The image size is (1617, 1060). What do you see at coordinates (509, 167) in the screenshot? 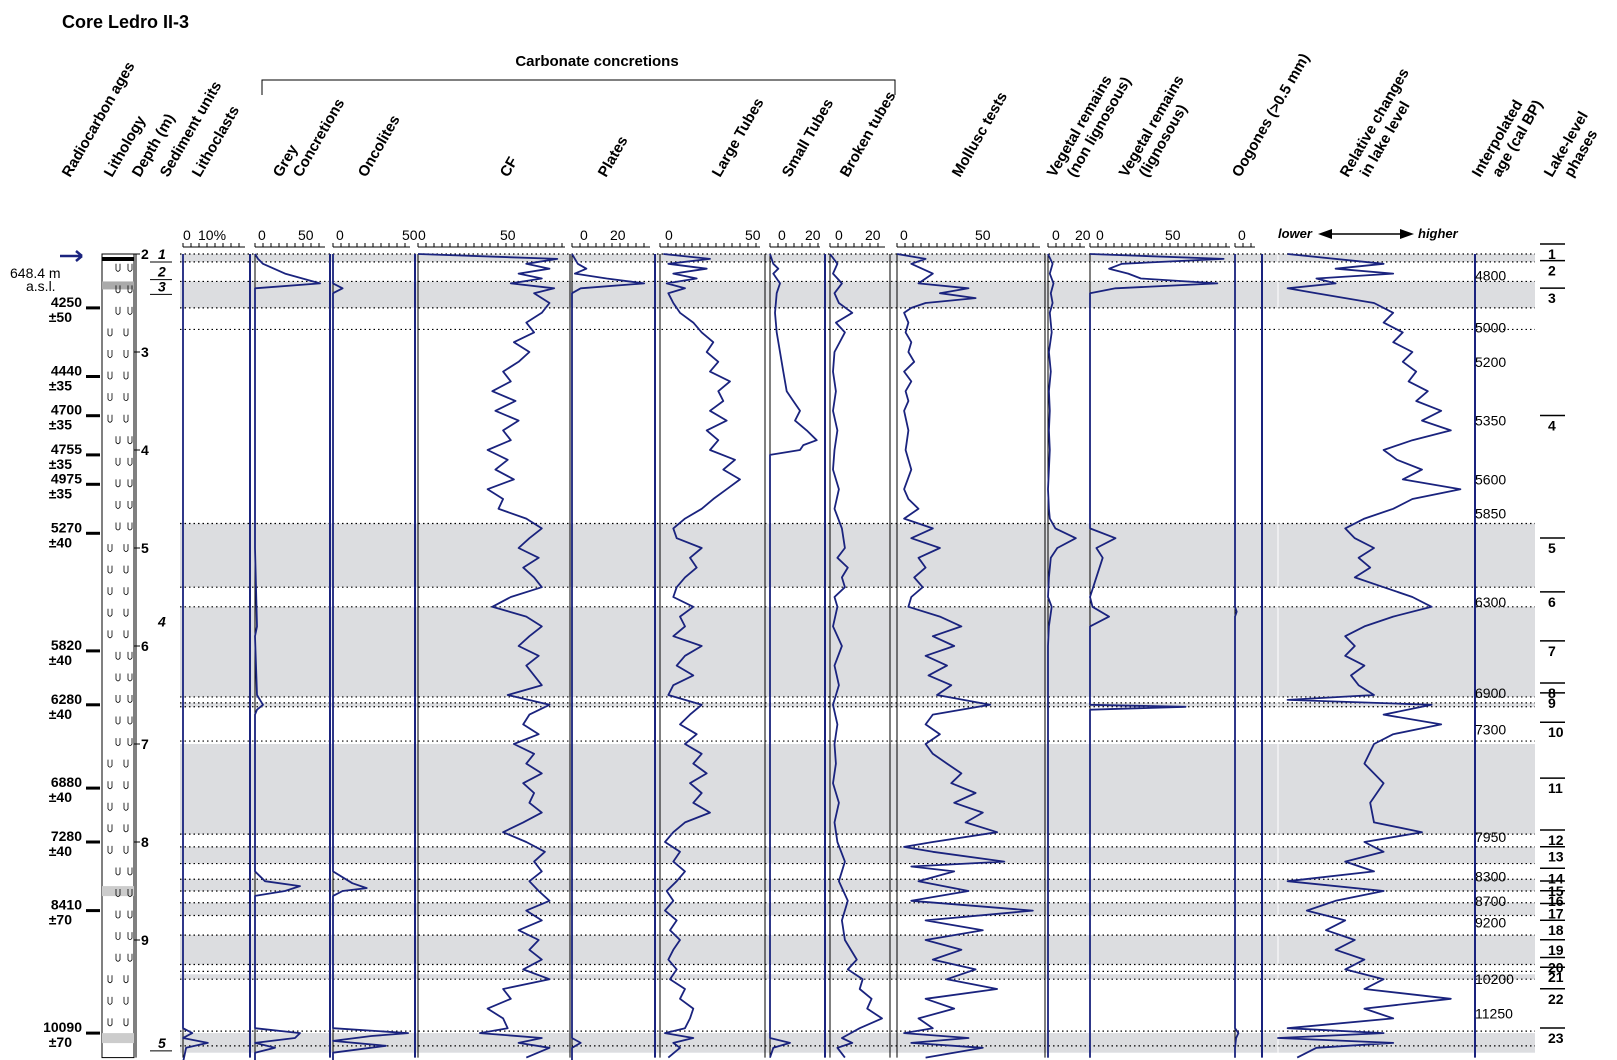
I see `header-cf: CF` at bounding box center [509, 167].